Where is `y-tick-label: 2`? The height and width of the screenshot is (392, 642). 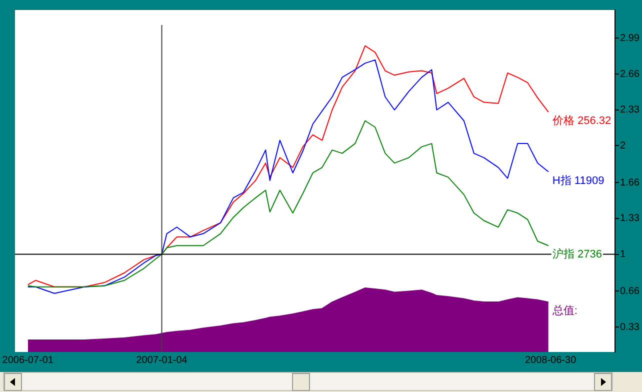 y-tick-label: 2 is located at coordinates (623, 146).